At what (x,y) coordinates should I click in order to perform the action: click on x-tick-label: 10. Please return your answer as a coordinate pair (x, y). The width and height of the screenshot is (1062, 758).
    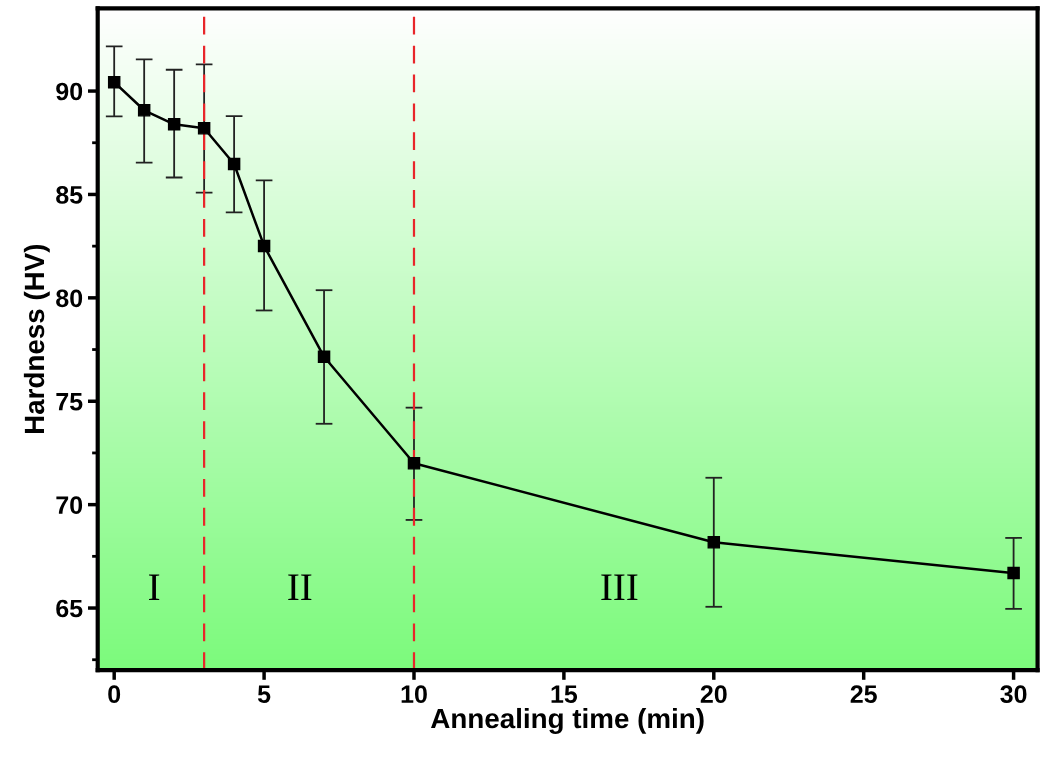
    Looking at the image, I should click on (414, 694).